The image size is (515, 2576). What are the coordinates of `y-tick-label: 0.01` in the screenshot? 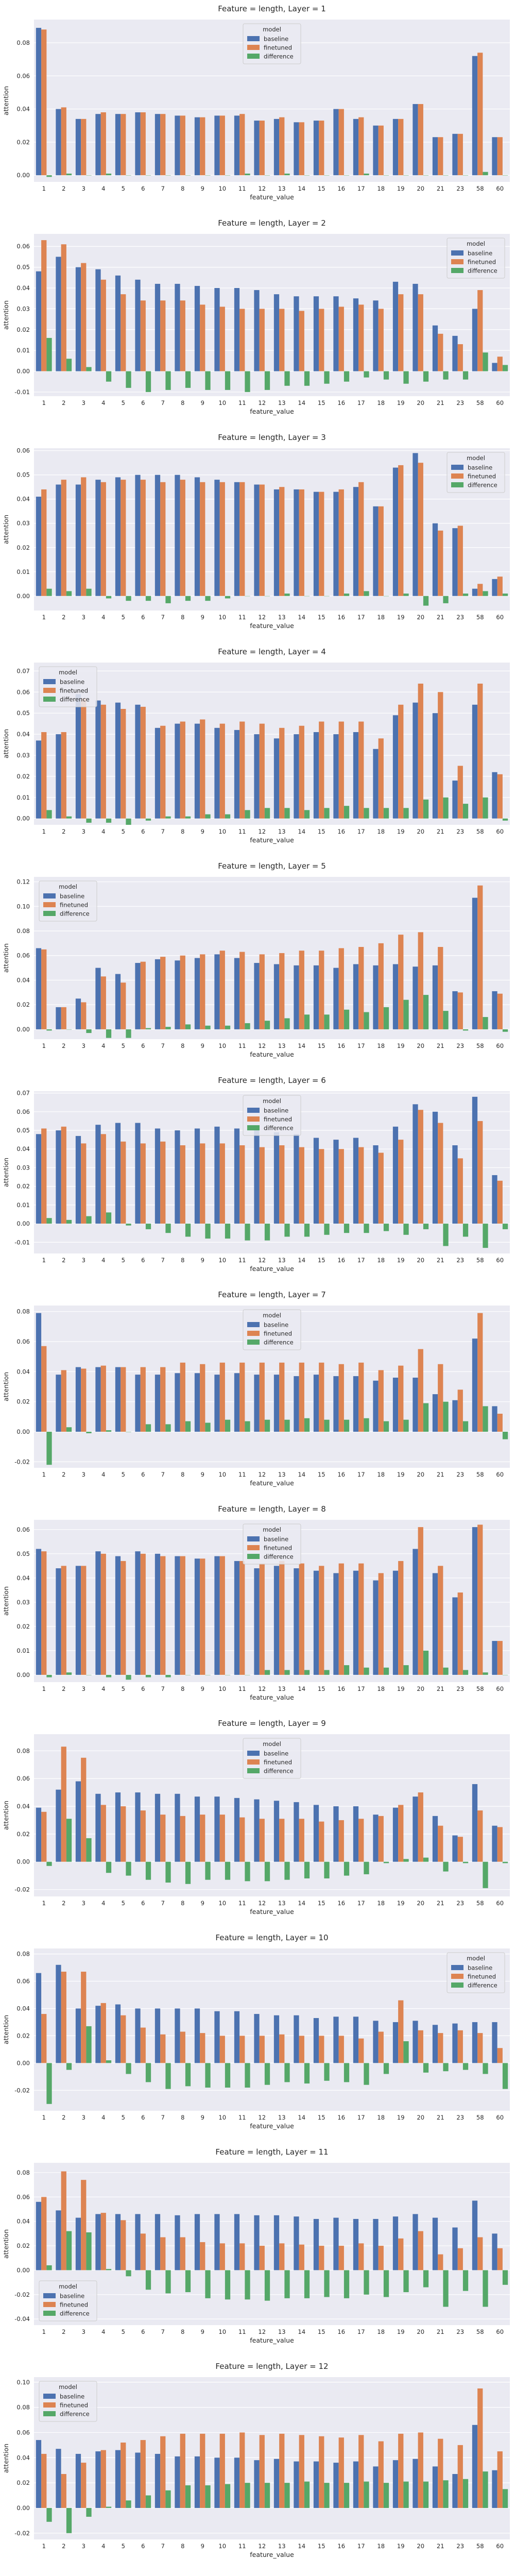 It's located at (23, 797).